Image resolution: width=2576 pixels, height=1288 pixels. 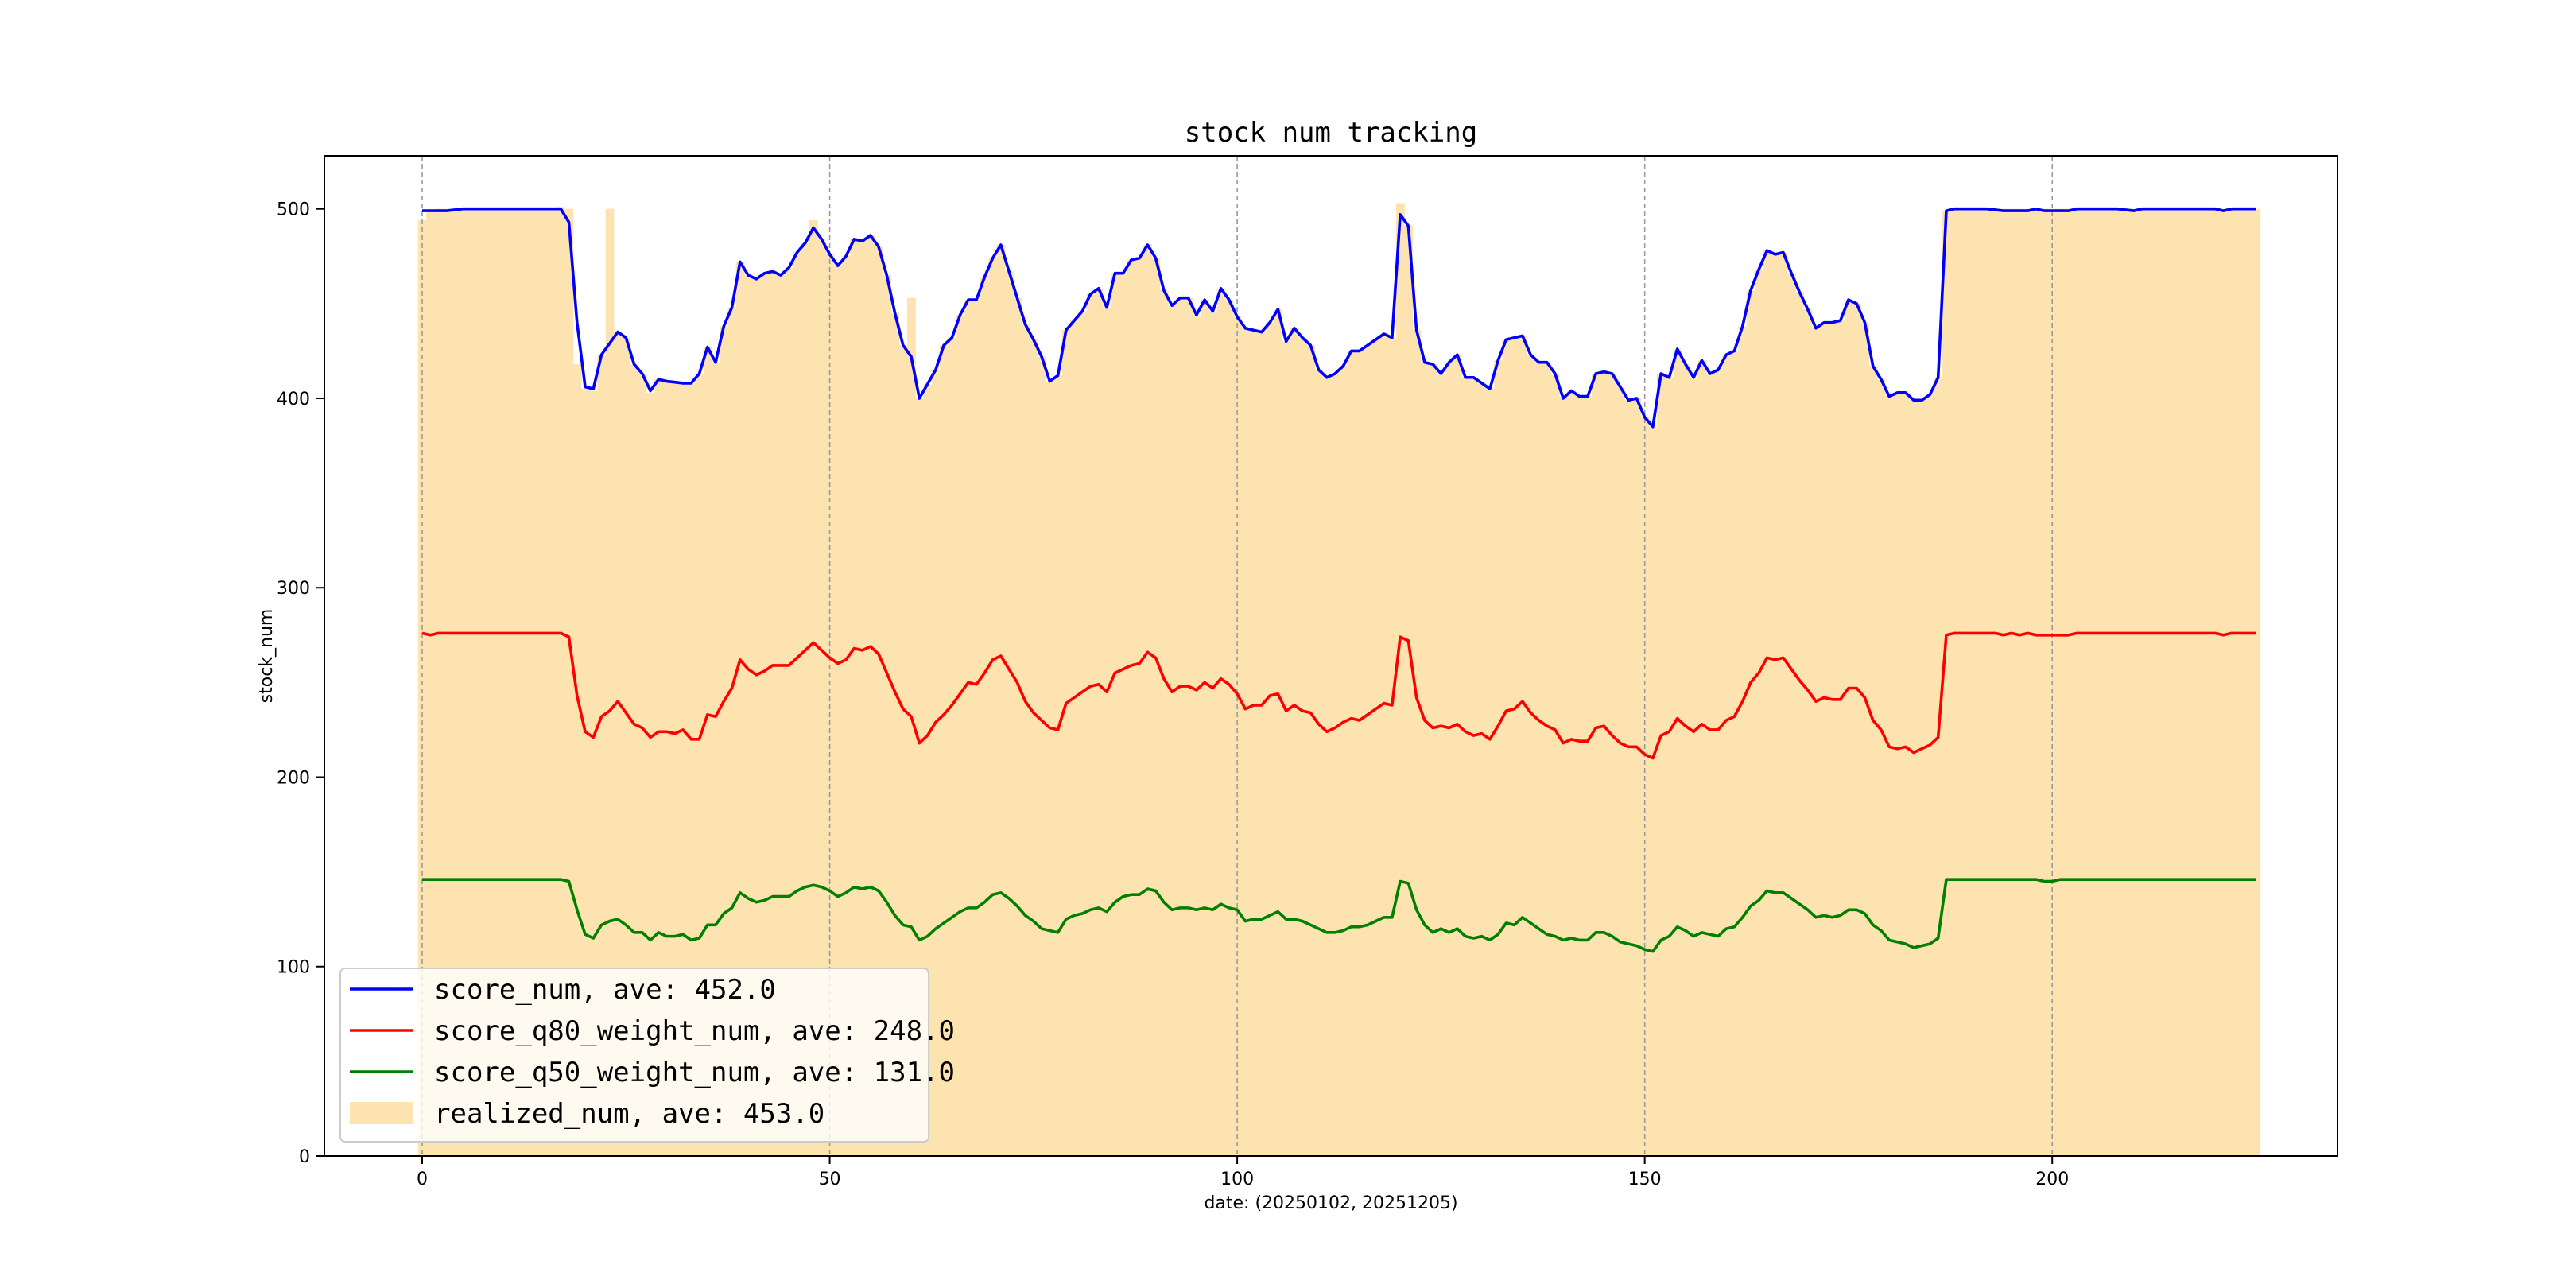 What do you see at coordinates (629, 1114) in the screenshot?
I see `legend-label-realized_num: realized_num, ave: 453.0` at bounding box center [629, 1114].